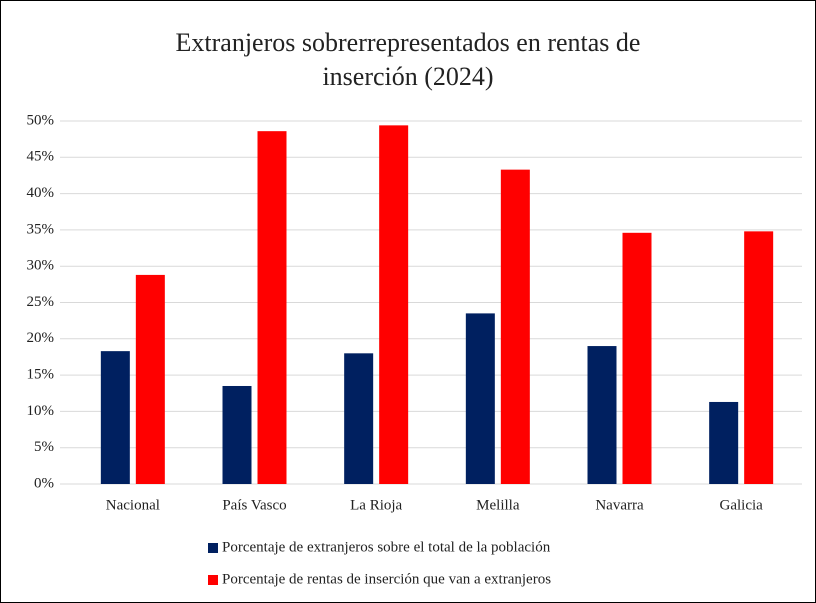  What do you see at coordinates (41, 229) in the screenshot?
I see `y-tick-label: 35%` at bounding box center [41, 229].